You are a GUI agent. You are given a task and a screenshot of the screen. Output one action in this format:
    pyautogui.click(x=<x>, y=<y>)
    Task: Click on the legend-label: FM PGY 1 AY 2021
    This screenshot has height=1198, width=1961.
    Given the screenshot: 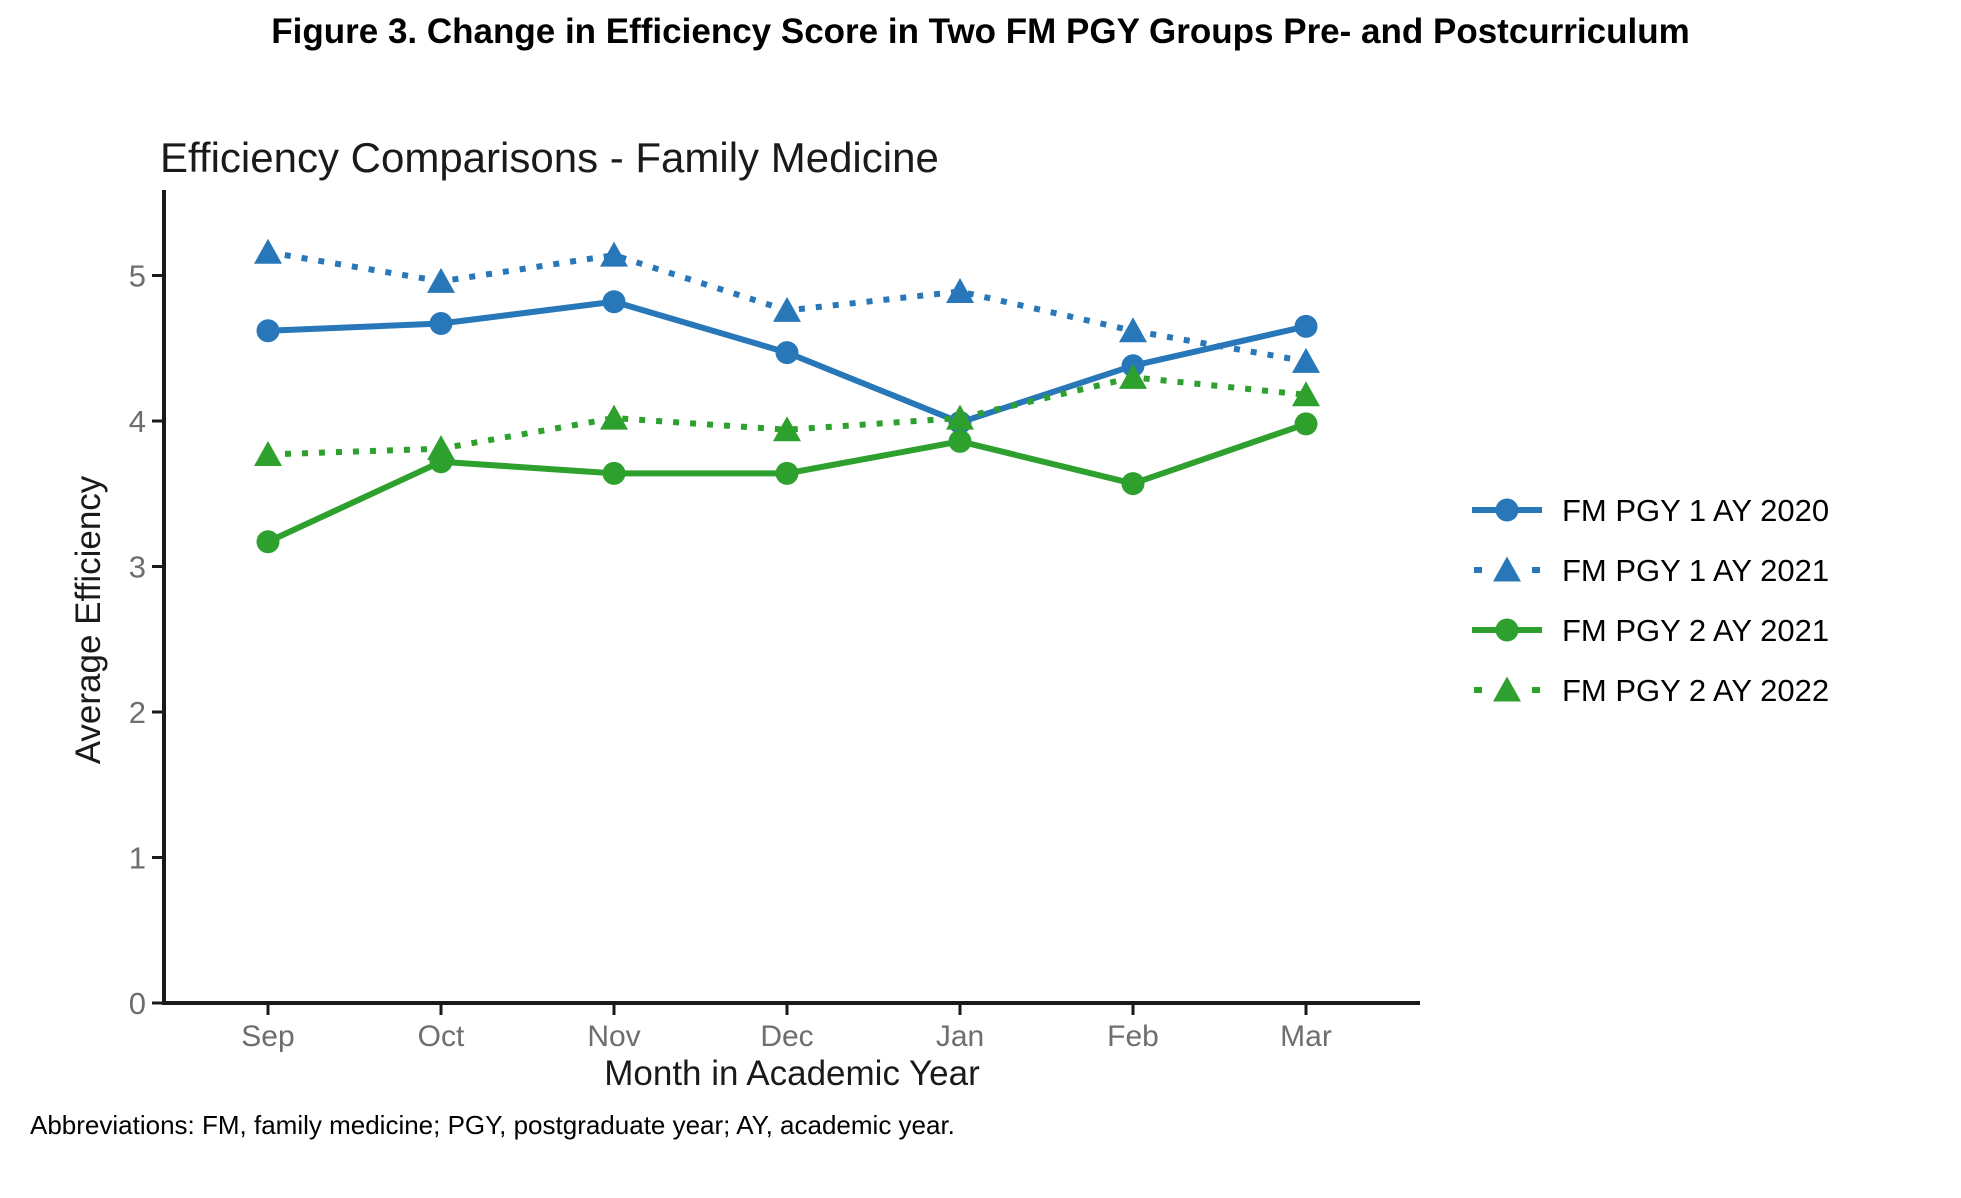 What is the action you would take?
    pyautogui.click(x=1695, y=570)
    